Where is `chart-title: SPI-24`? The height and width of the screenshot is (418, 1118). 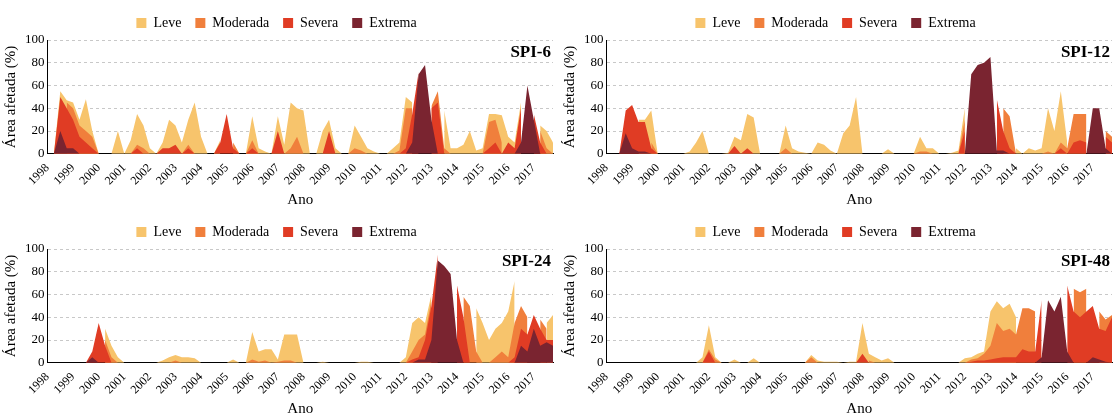
chart-title: SPI-24 is located at coordinates (526, 260).